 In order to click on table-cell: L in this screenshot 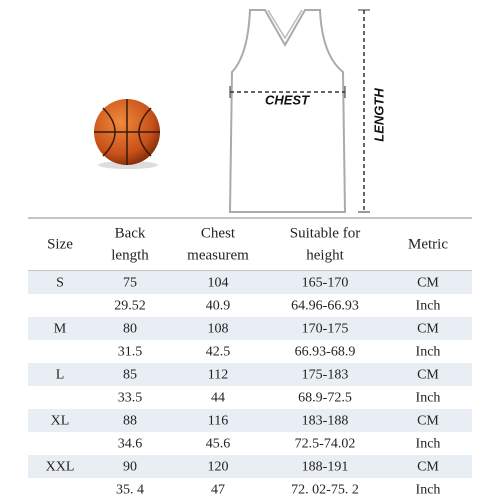, I will do `click(60, 375)`.